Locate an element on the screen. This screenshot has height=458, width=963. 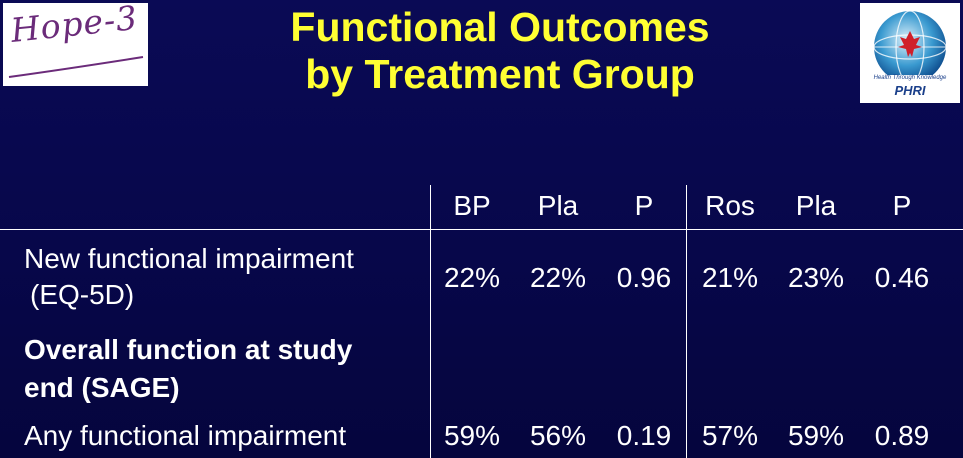
row-label-eq5d: (EQ-5D) is located at coordinates (82, 294).